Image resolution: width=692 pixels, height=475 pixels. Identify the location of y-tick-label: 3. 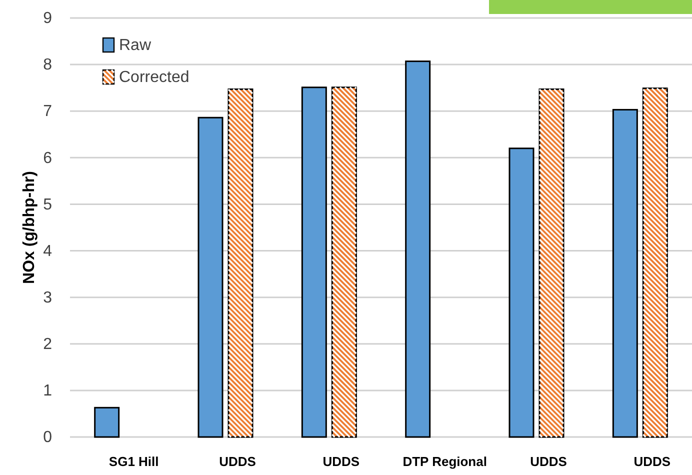
(47, 297).